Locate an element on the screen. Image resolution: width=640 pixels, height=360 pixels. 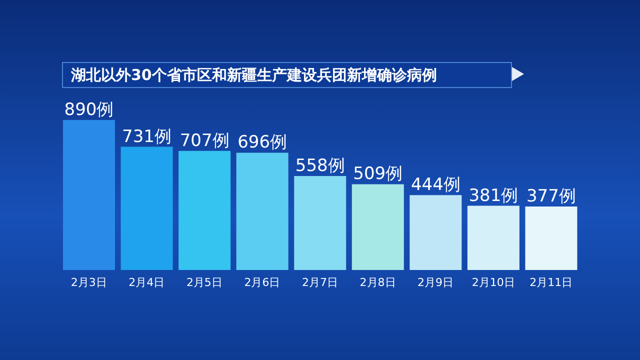
data-label: 707例 is located at coordinates (205, 140).